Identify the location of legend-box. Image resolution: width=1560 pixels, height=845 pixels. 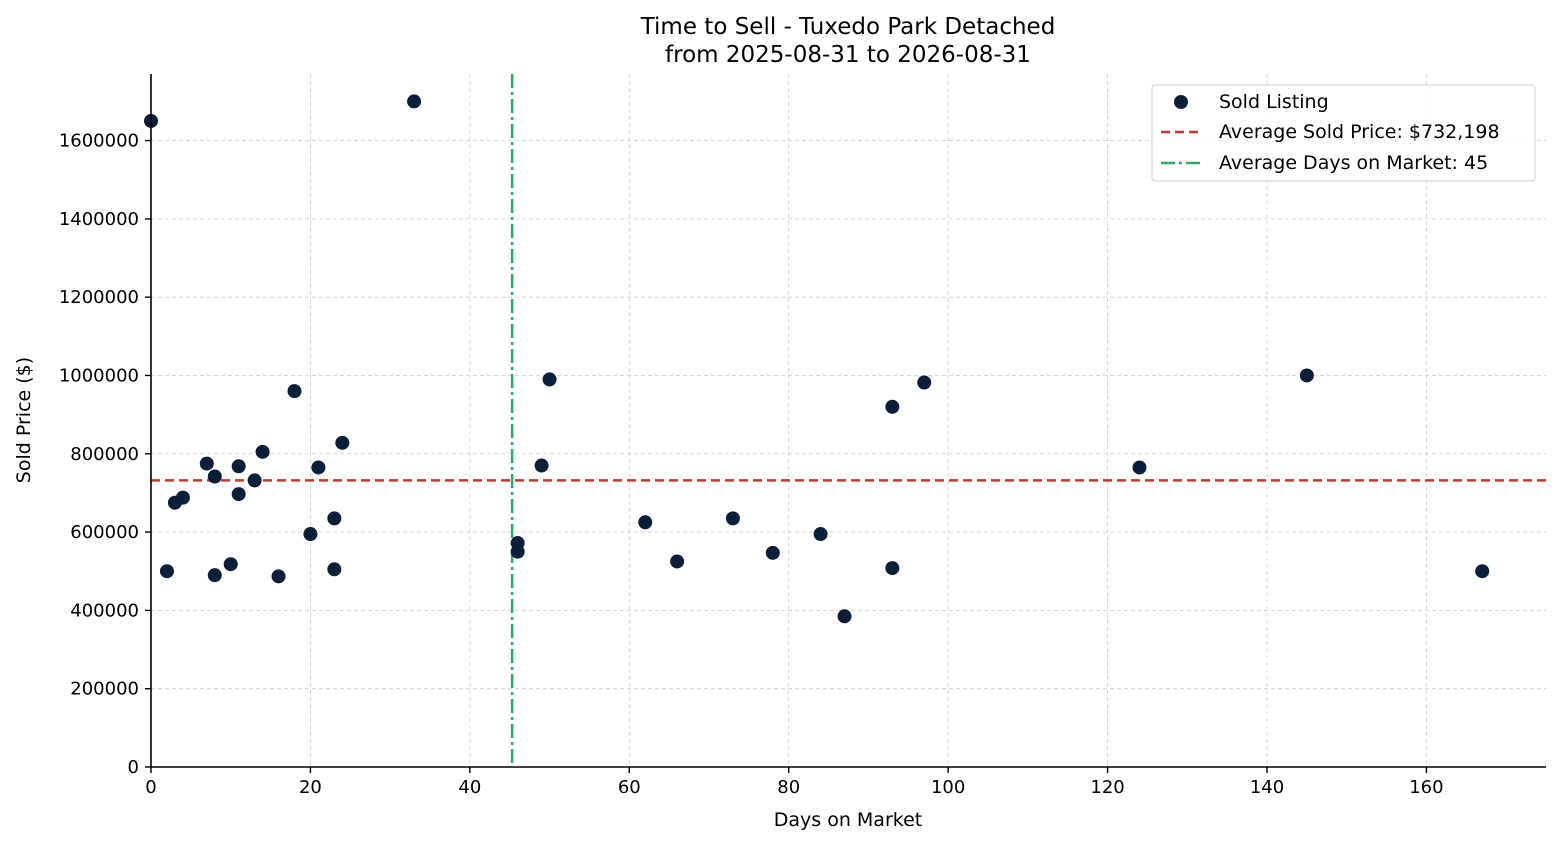
(1343, 133).